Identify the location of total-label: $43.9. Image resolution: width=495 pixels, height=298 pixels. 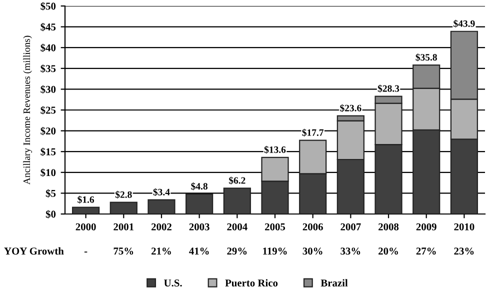
(464, 24).